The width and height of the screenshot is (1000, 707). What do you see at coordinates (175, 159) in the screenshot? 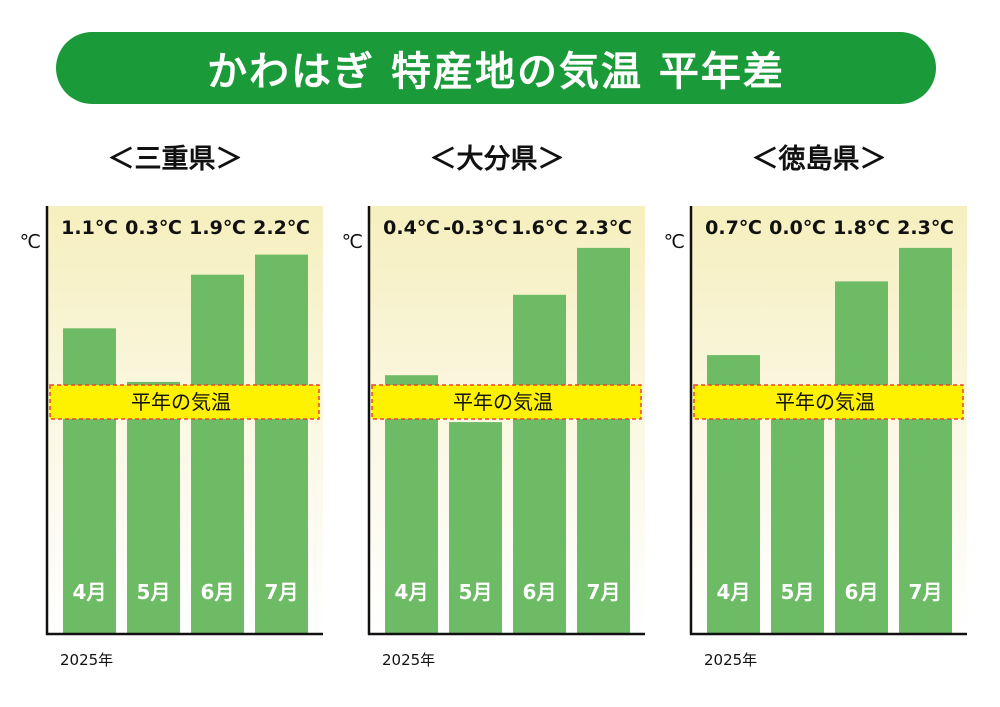
I see `panel-title: ＜三重県＞` at bounding box center [175, 159].